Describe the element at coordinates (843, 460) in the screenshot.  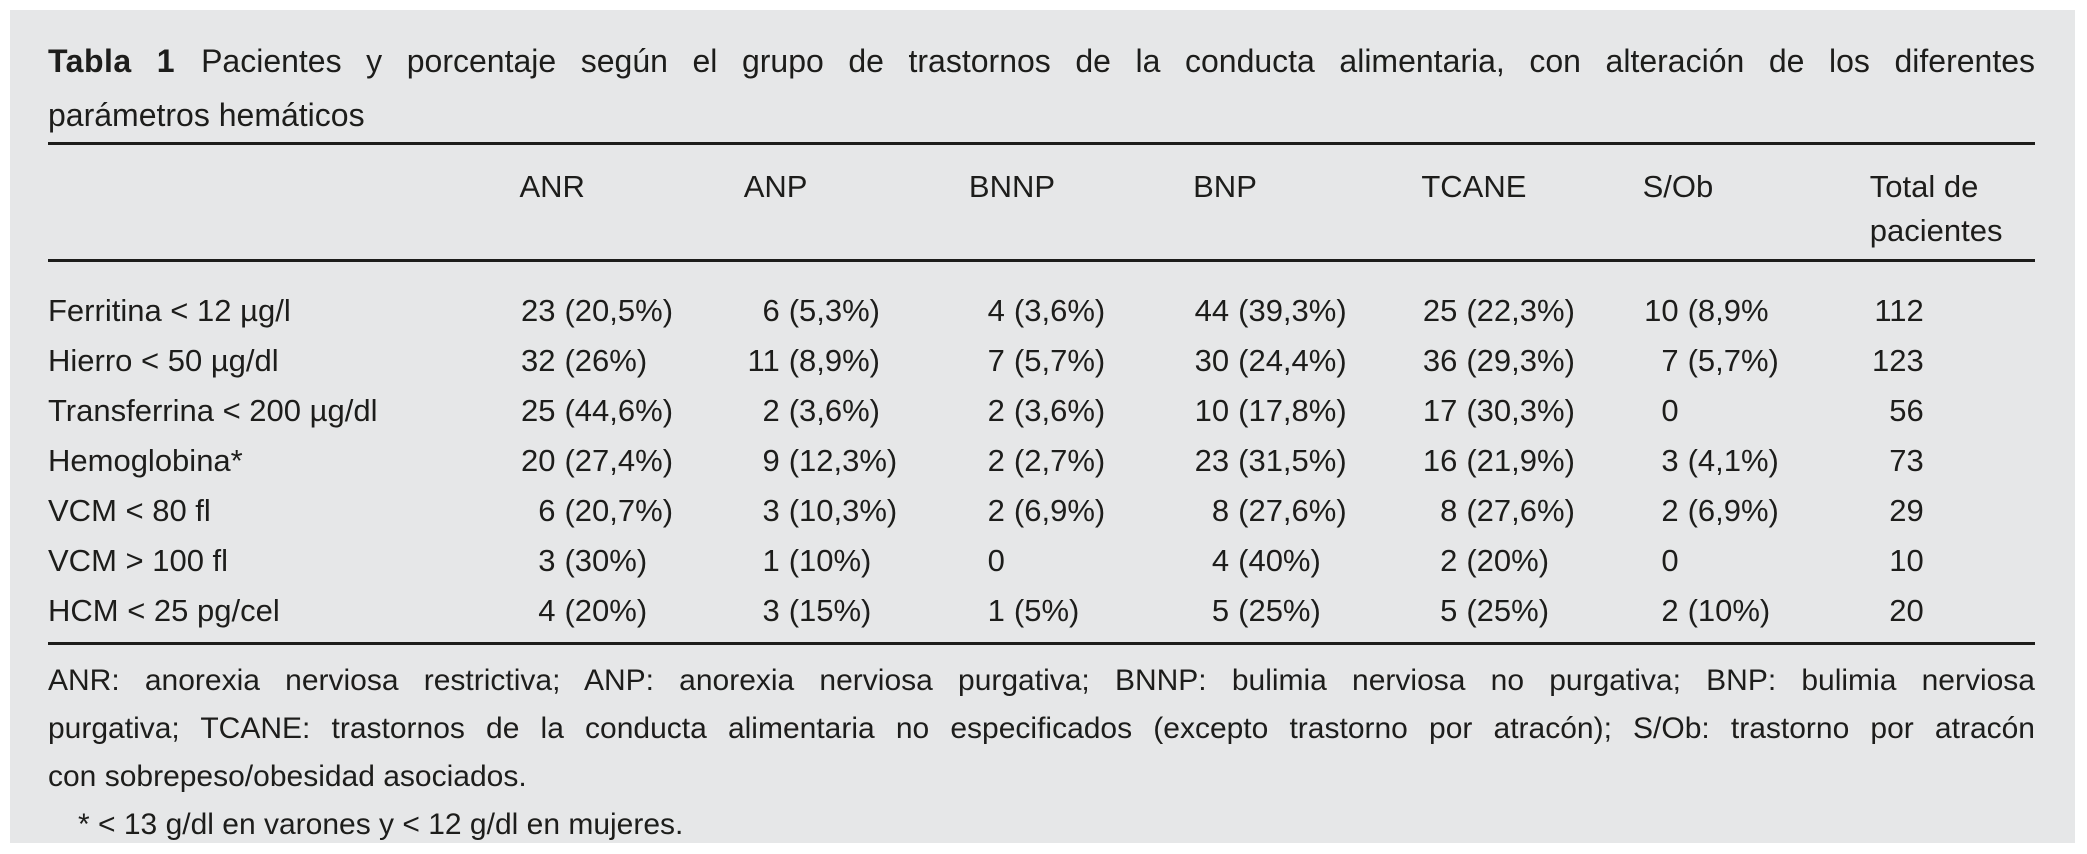
I see `percent-value: (12,3%)` at that location.